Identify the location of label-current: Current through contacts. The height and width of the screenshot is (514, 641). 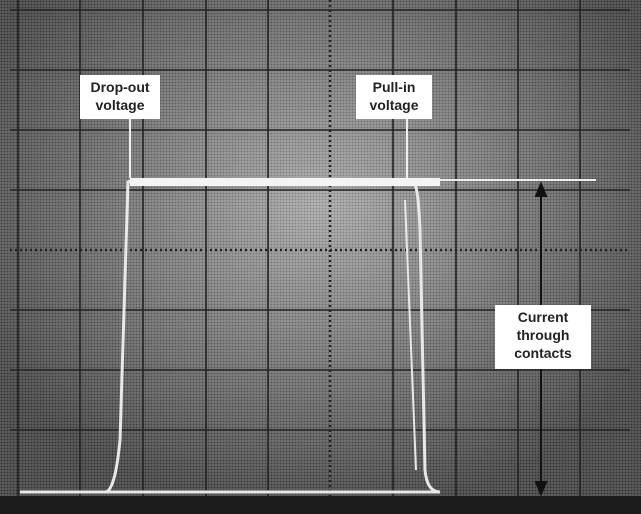
(543, 337).